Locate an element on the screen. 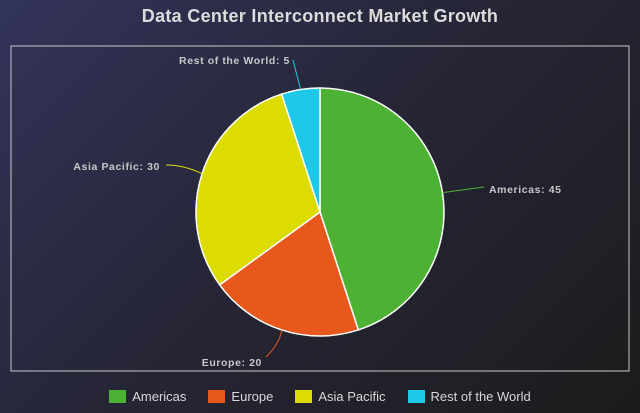 This screenshot has width=640, height=413. legend-item-americas: Americas is located at coordinates (147, 396).